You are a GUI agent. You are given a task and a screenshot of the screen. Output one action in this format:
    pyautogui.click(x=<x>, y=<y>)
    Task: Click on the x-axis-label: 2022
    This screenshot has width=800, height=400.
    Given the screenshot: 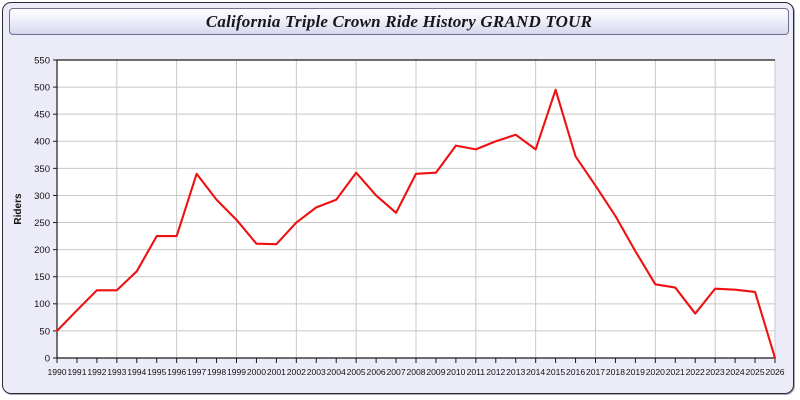 What is the action you would take?
    pyautogui.click(x=695, y=372)
    